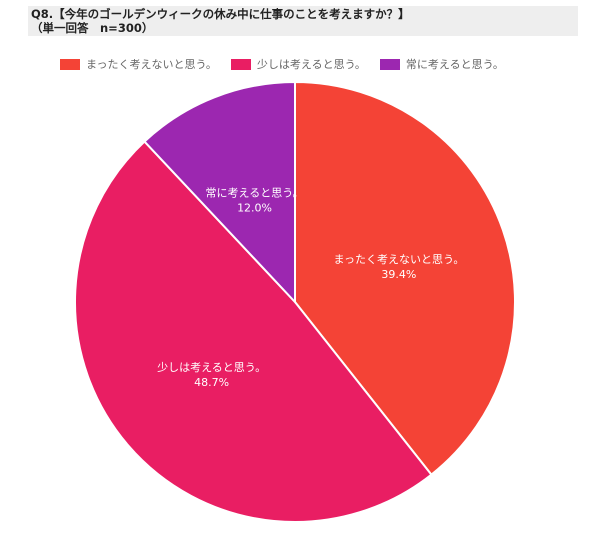 The image size is (590, 541). What do you see at coordinates (151, 64) in the screenshot?
I see `legend-label-never: まったく考えないと思う。` at bounding box center [151, 64].